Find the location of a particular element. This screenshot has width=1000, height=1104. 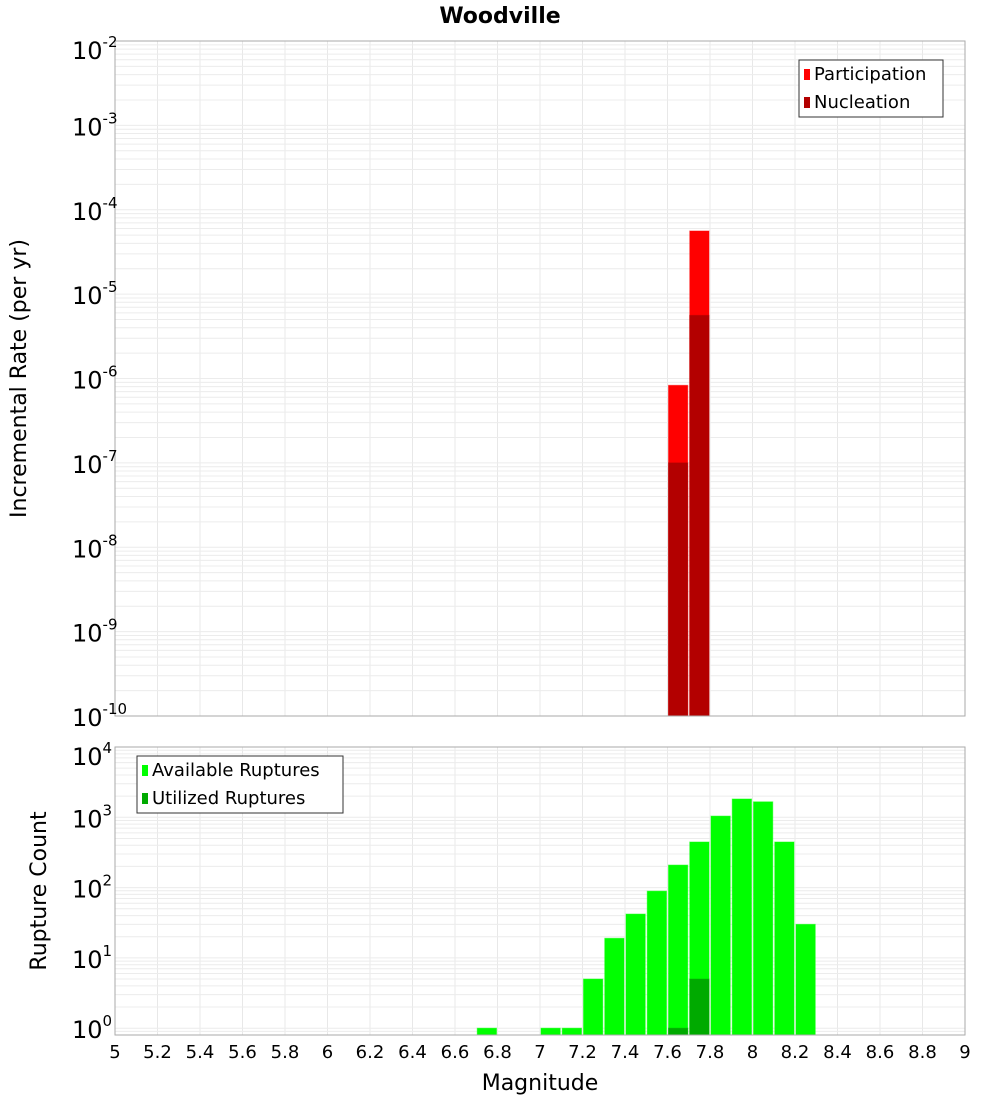

x-tick-label: 5.6 is located at coordinates (242, 1052).